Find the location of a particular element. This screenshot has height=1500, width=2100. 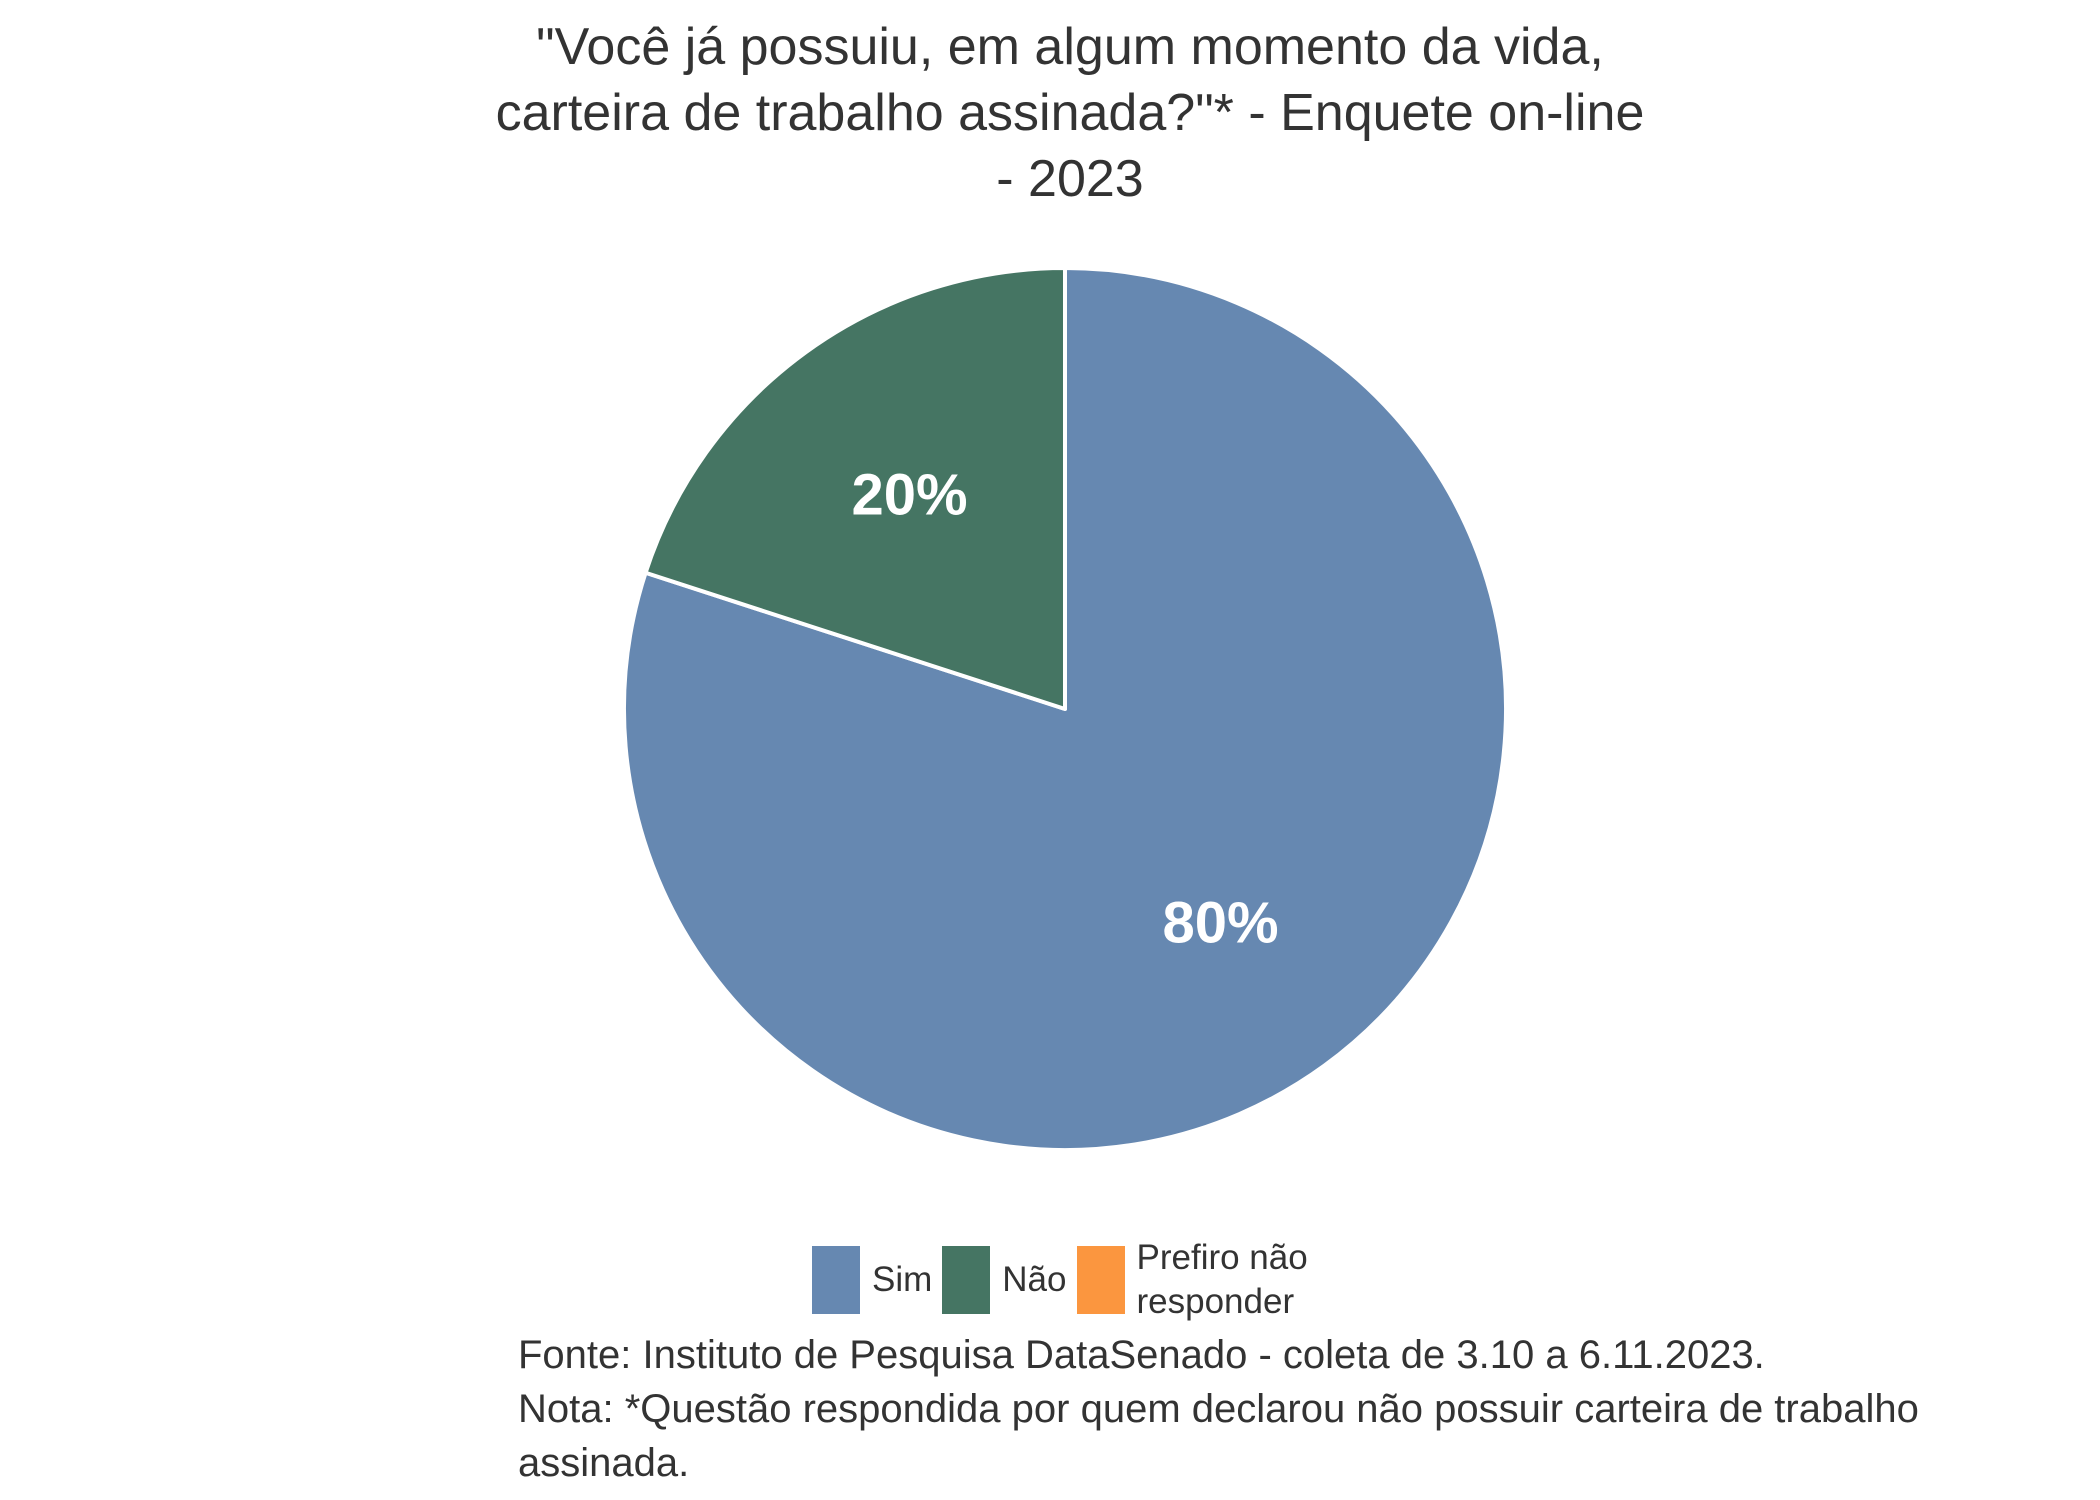

legend-item-sim: Sim is located at coordinates (872, 1280).